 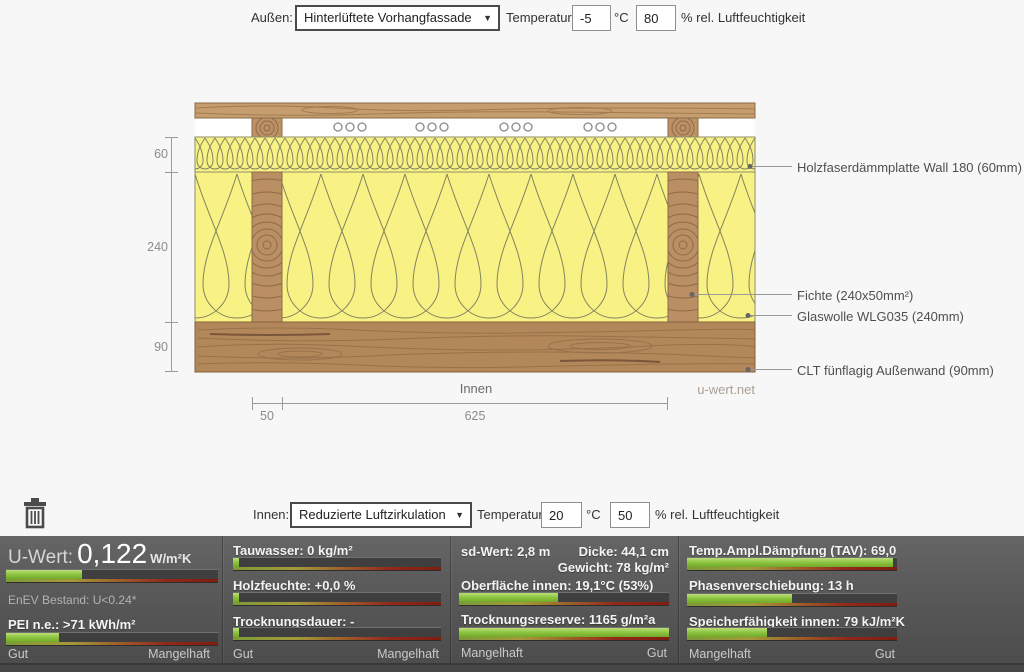 What do you see at coordinates (161, 154) in the screenshot?
I see `dim-60: 60` at bounding box center [161, 154].